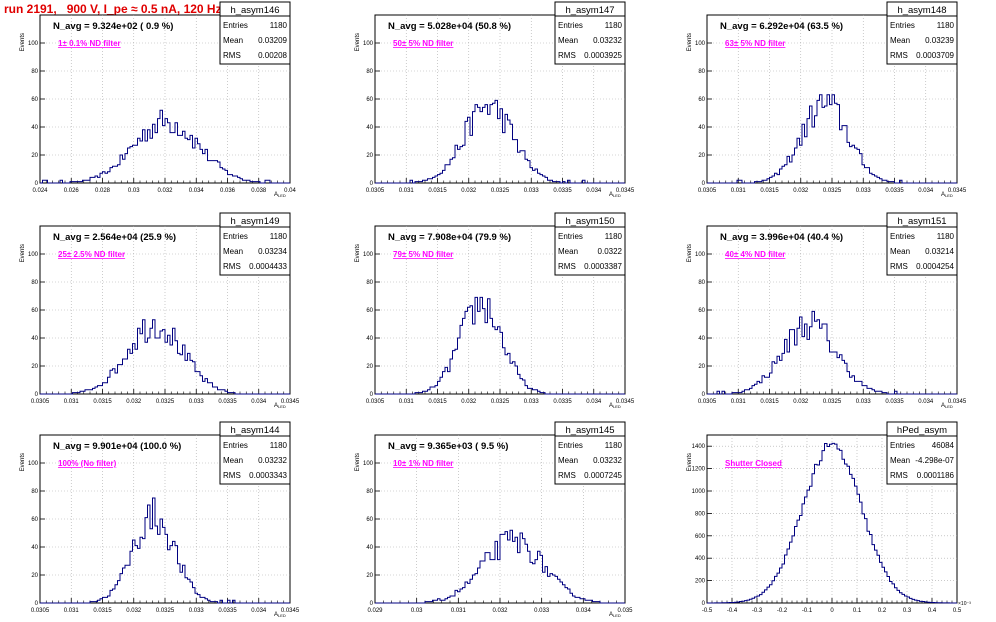 The image size is (996, 622). Describe the element at coordinates (268, 475) in the screenshot. I see `stats-value: 0.0003343` at that location.